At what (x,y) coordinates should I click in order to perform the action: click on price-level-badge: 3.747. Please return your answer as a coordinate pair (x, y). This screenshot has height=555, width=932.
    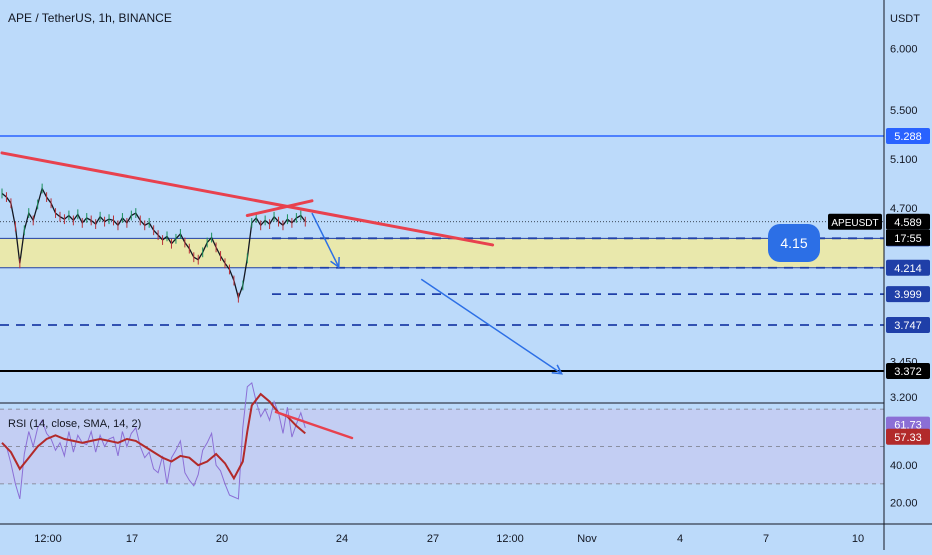
    Looking at the image, I should click on (908, 326).